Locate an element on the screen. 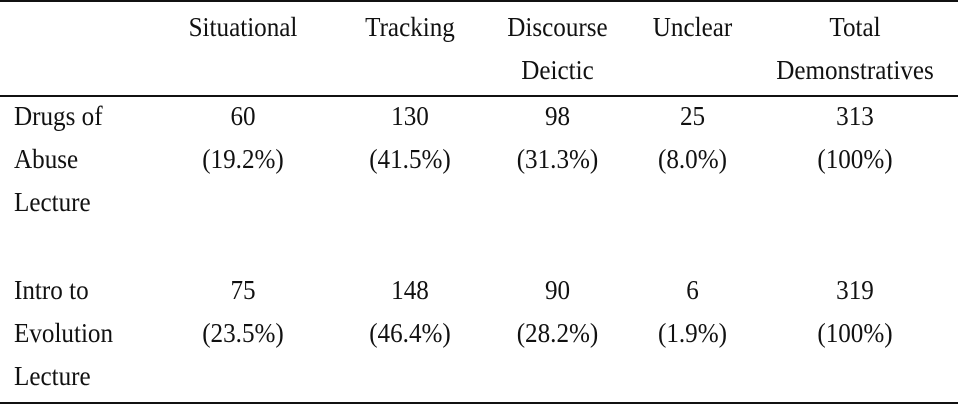 The image size is (958, 406). table-cell-evolution-tracking: 148 (46.4%) is located at coordinates (410, 312).